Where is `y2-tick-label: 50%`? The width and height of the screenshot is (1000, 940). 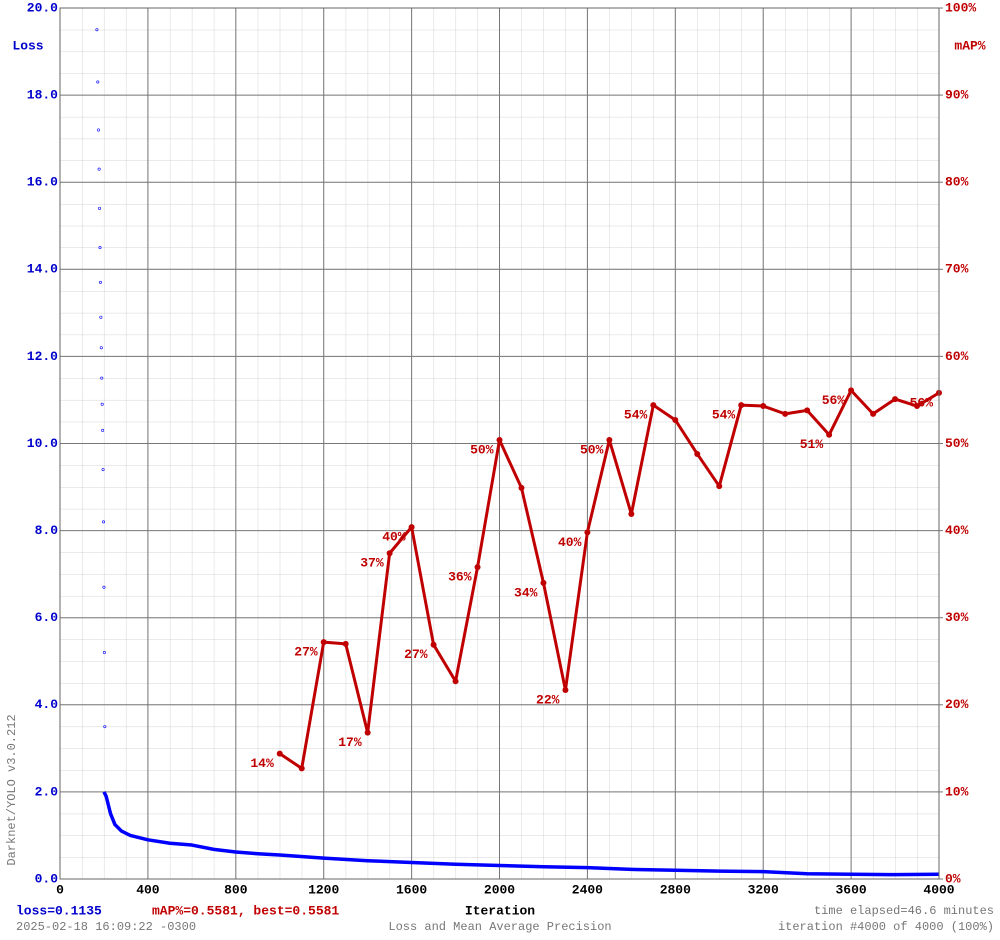
y2-tick-label: 50% is located at coordinates (957, 443).